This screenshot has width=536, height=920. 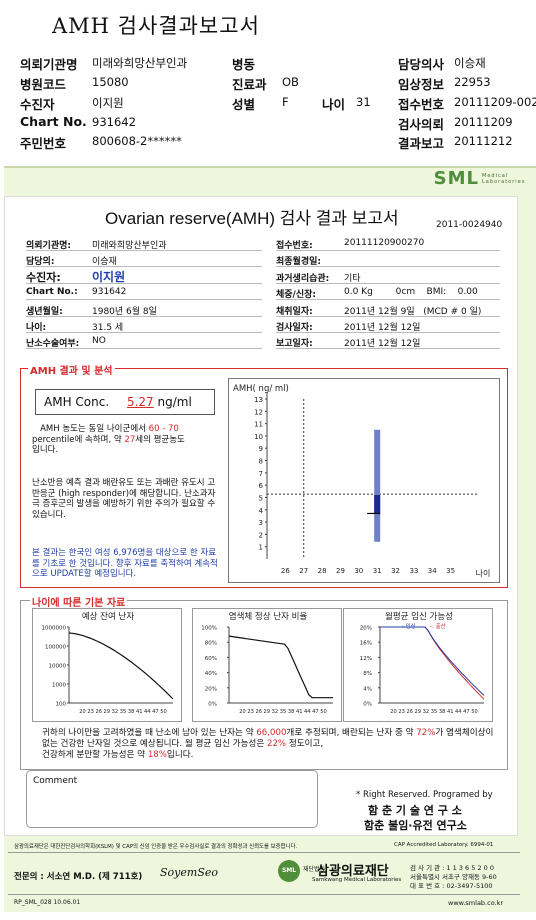 What do you see at coordinates (290, 82) in the screenshot?
I see `header-value: OB` at bounding box center [290, 82].